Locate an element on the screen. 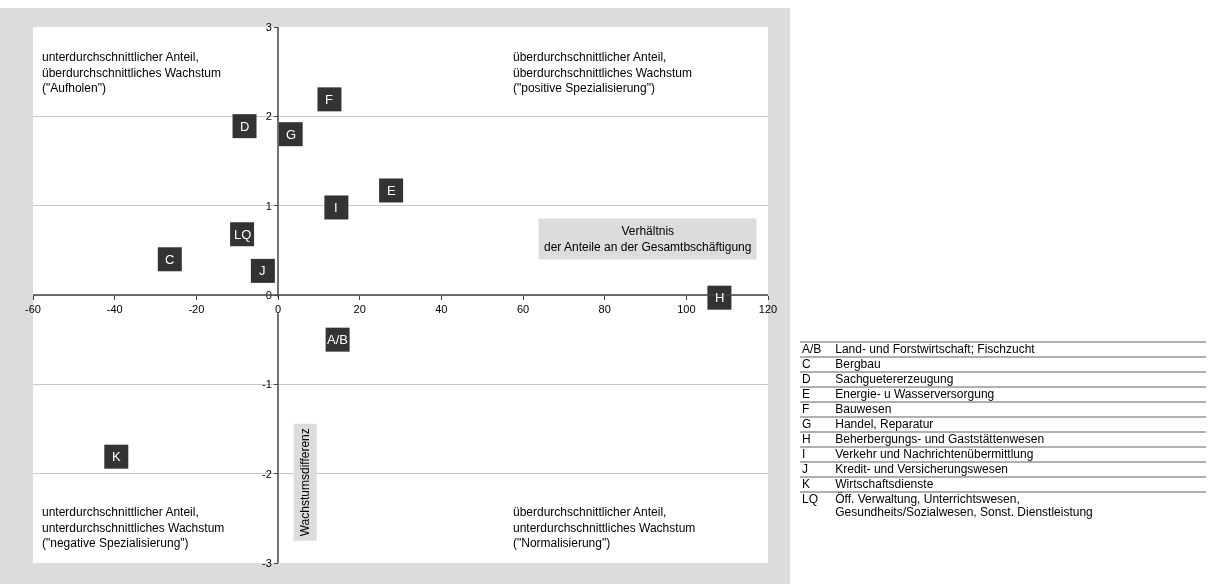 The width and height of the screenshot is (1209, 584). annotation: H is located at coordinates (720, 297).